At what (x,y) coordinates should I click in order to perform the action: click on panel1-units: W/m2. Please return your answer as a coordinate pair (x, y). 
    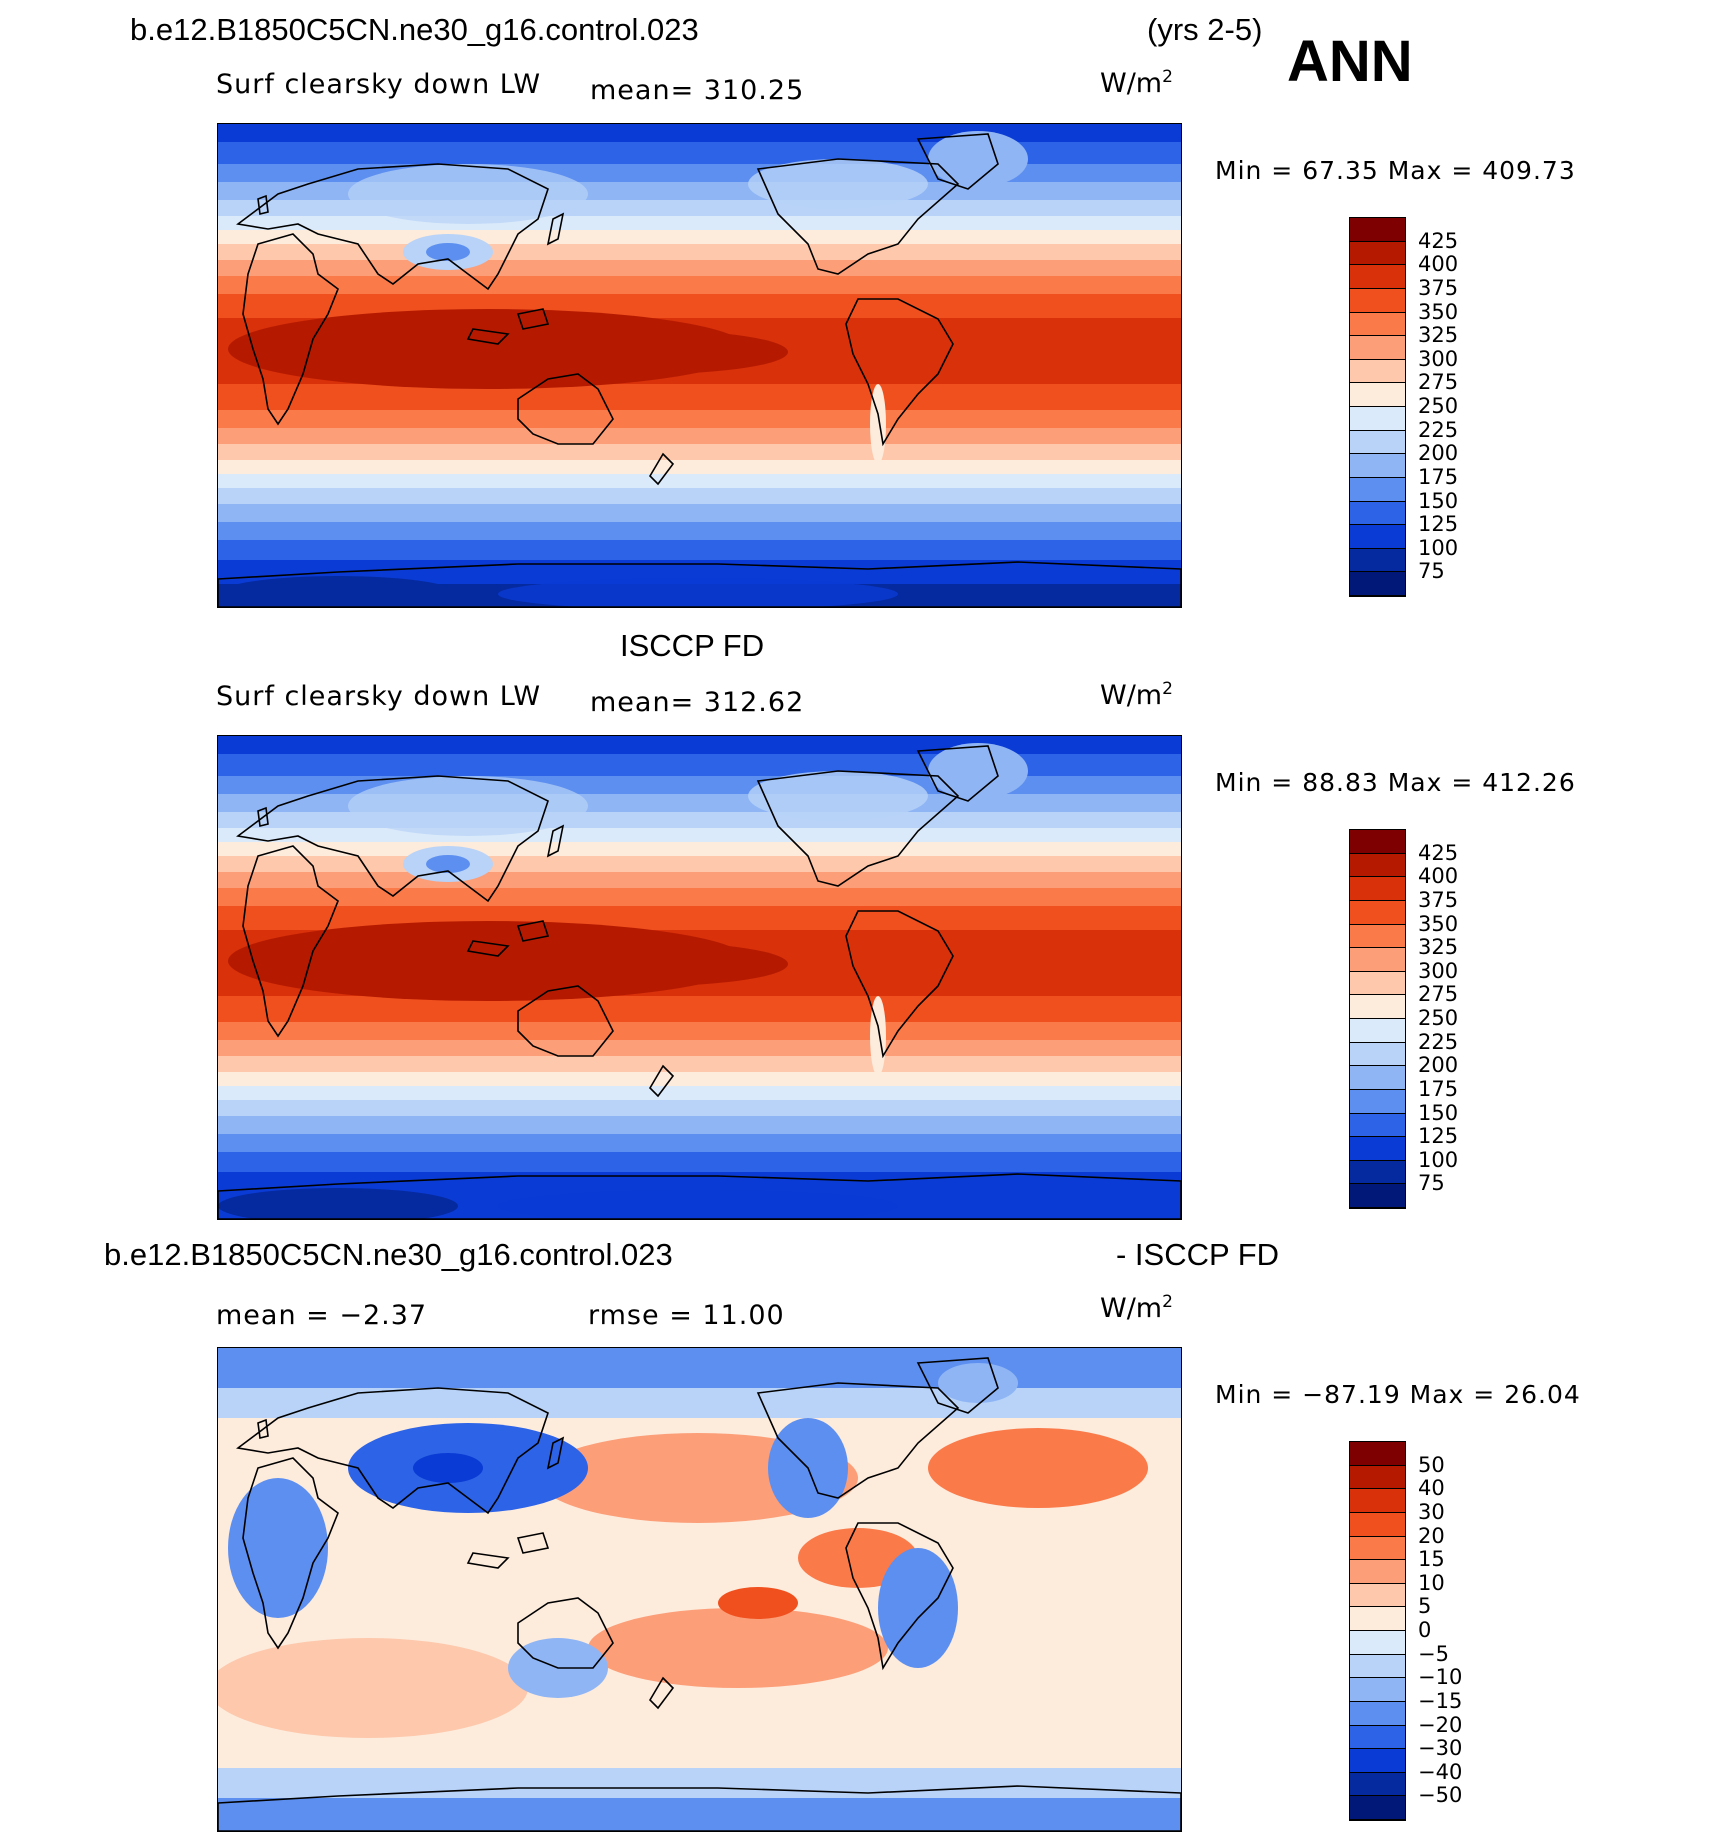
    Looking at the image, I should click on (1136, 83).